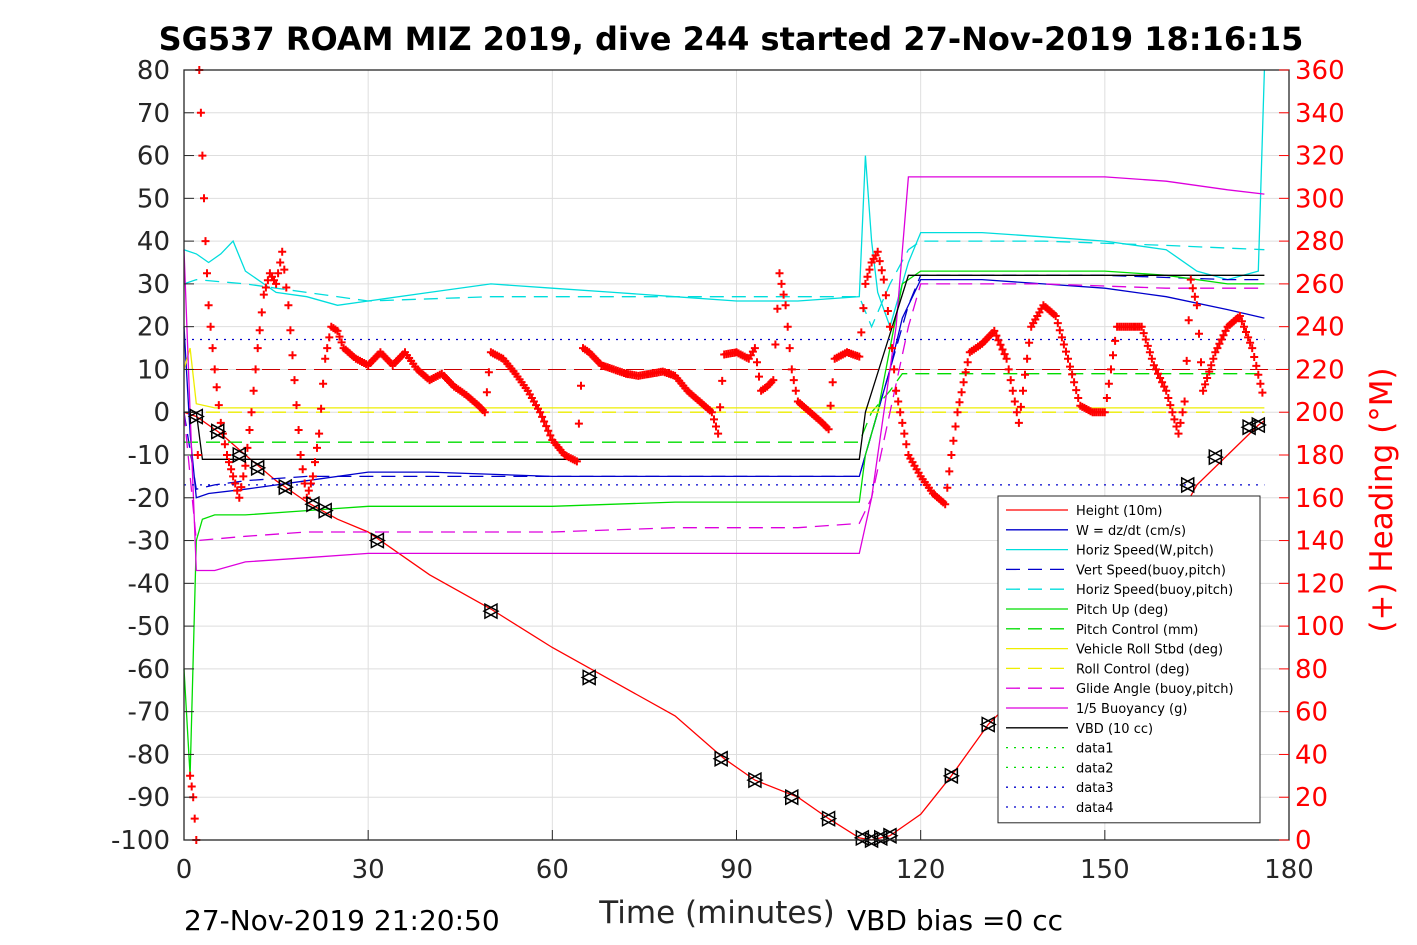 Image resolution: width=1417 pixels, height=945 pixels. Describe the element at coordinates (1151, 570) in the screenshot. I see `legend-label: Vert Speed(buoy,pitch)` at that location.